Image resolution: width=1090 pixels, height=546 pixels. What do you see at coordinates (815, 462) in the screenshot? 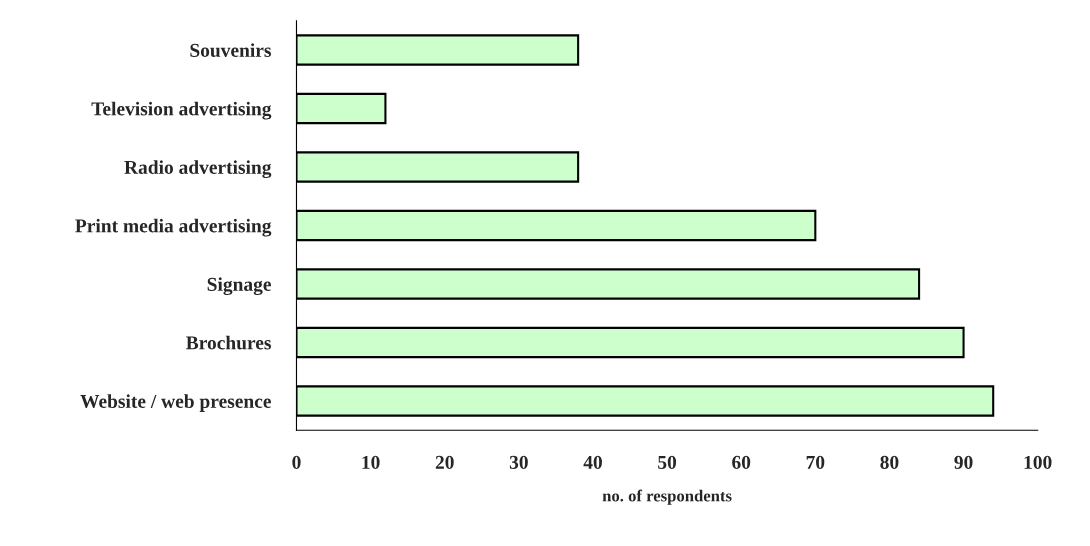
I see `x-tick-label: 70` at bounding box center [815, 462].